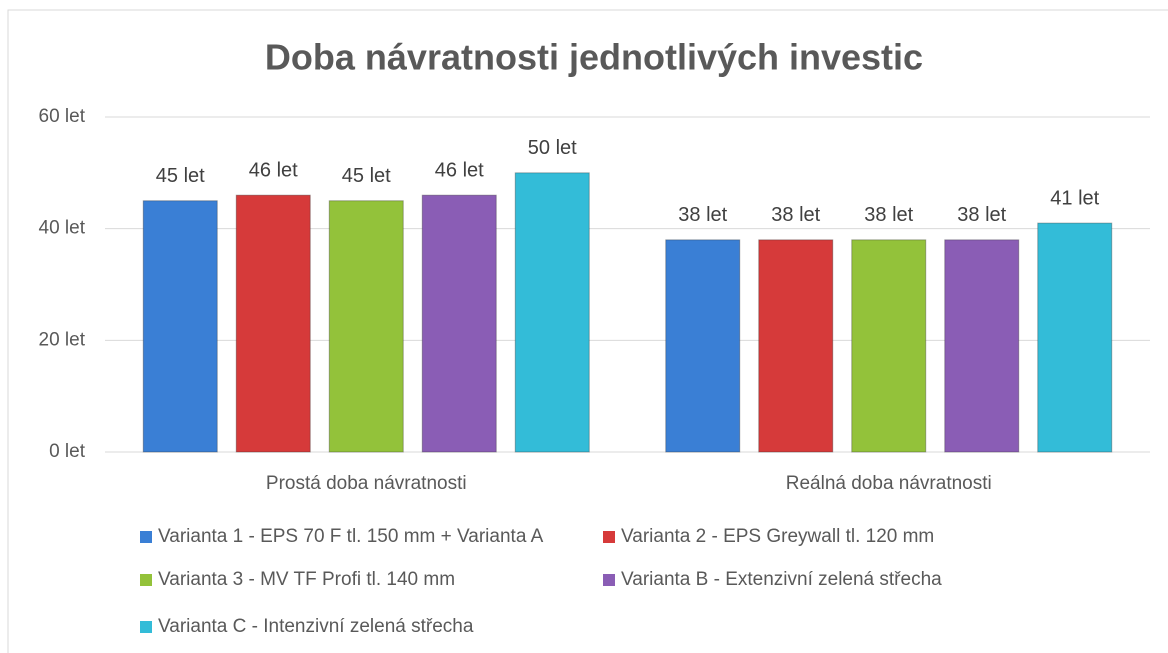  What do you see at coordinates (552, 148) in the screenshot?
I see `data-label: 50 let` at bounding box center [552, 148].